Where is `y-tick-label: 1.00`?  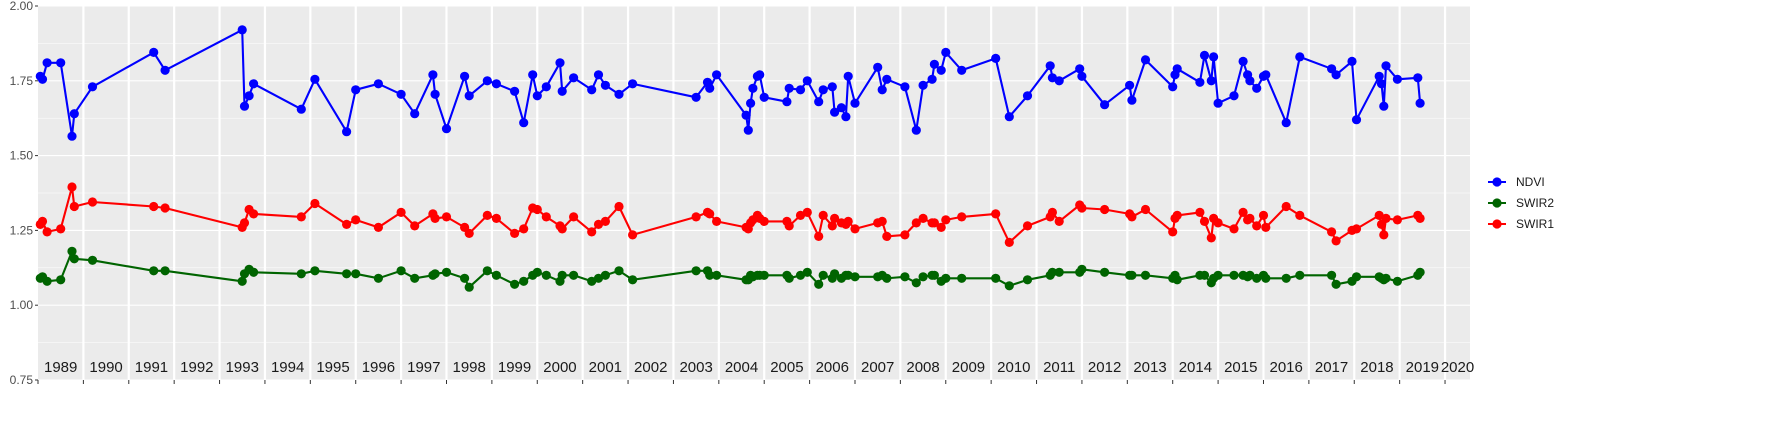
y-tick-label: 1.00 is located at coordinates (22, 305).